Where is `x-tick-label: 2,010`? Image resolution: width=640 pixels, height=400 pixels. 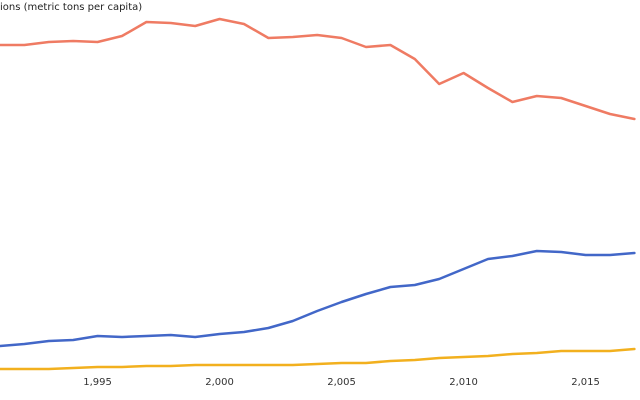
x-tick-label: 2,010 is located at coordinates (463, 382).